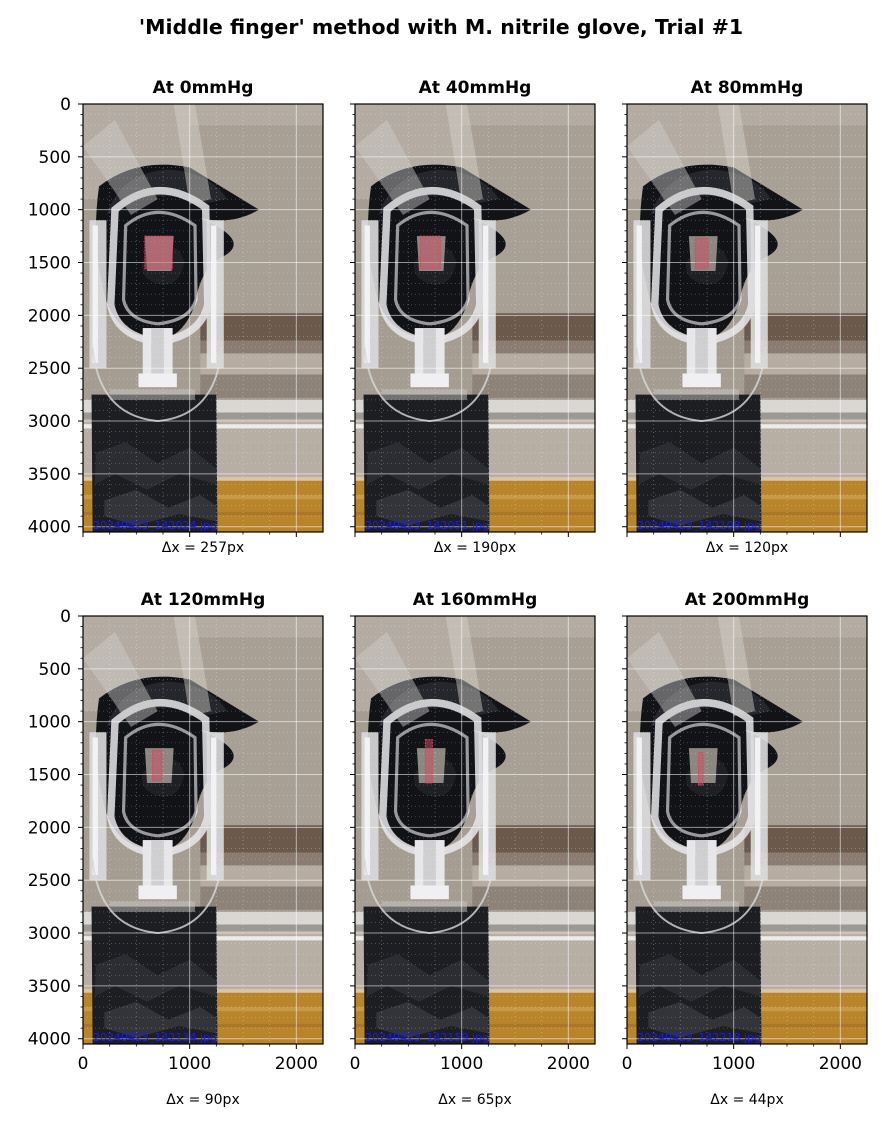 The width and height of the screenshot is (882, 1124). What do you see at coordinates (747, 88) in the screenshot?
I see `panel-title: At 80mmHg` at bounding box center [747, 88].